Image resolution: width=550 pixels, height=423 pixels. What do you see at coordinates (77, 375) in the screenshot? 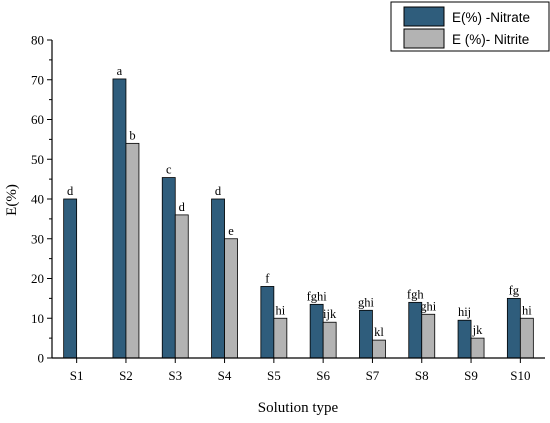
I see `x-tick-label-s1: S1` at bounding box center [77, 375].